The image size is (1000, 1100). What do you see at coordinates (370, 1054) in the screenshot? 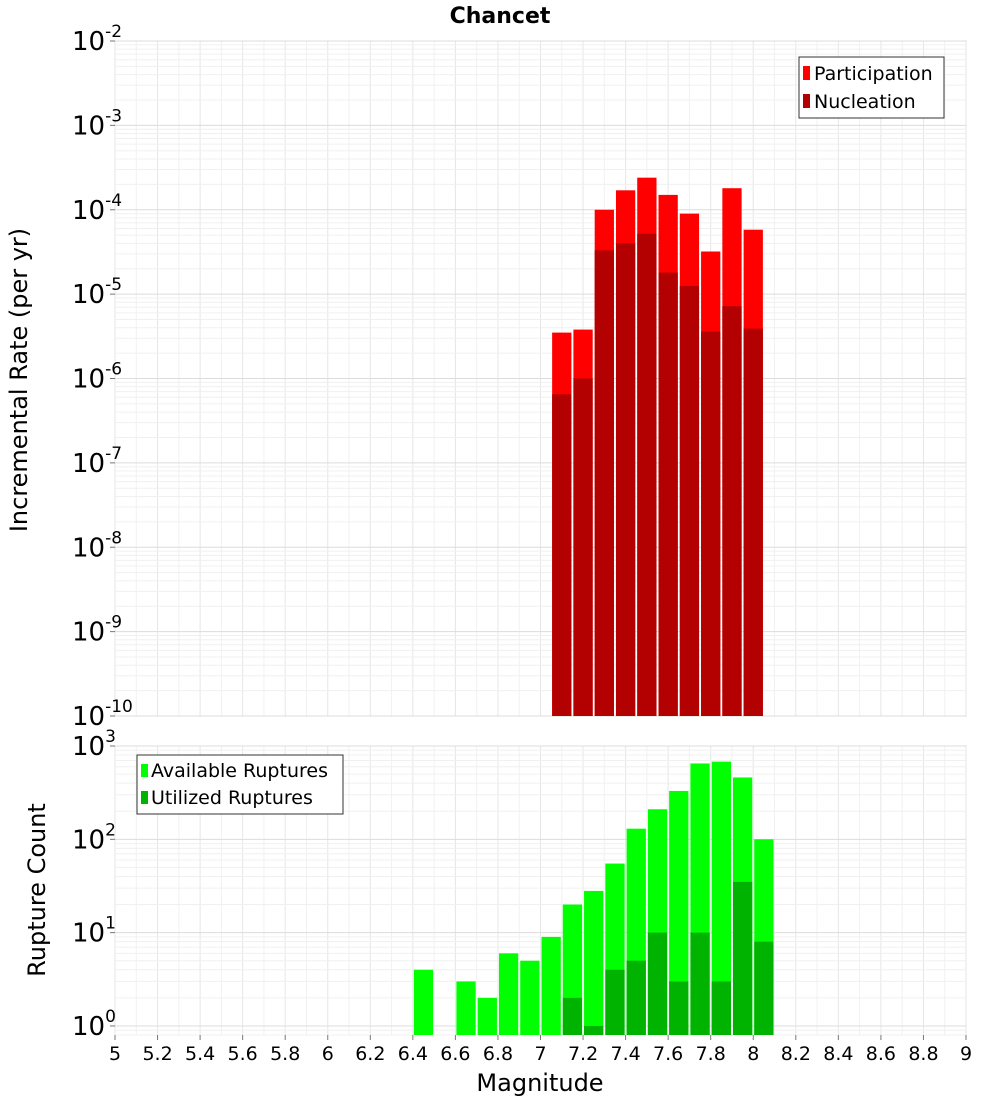
I see `x-tick-label: 6.2` at bounding box center [370, 1054].